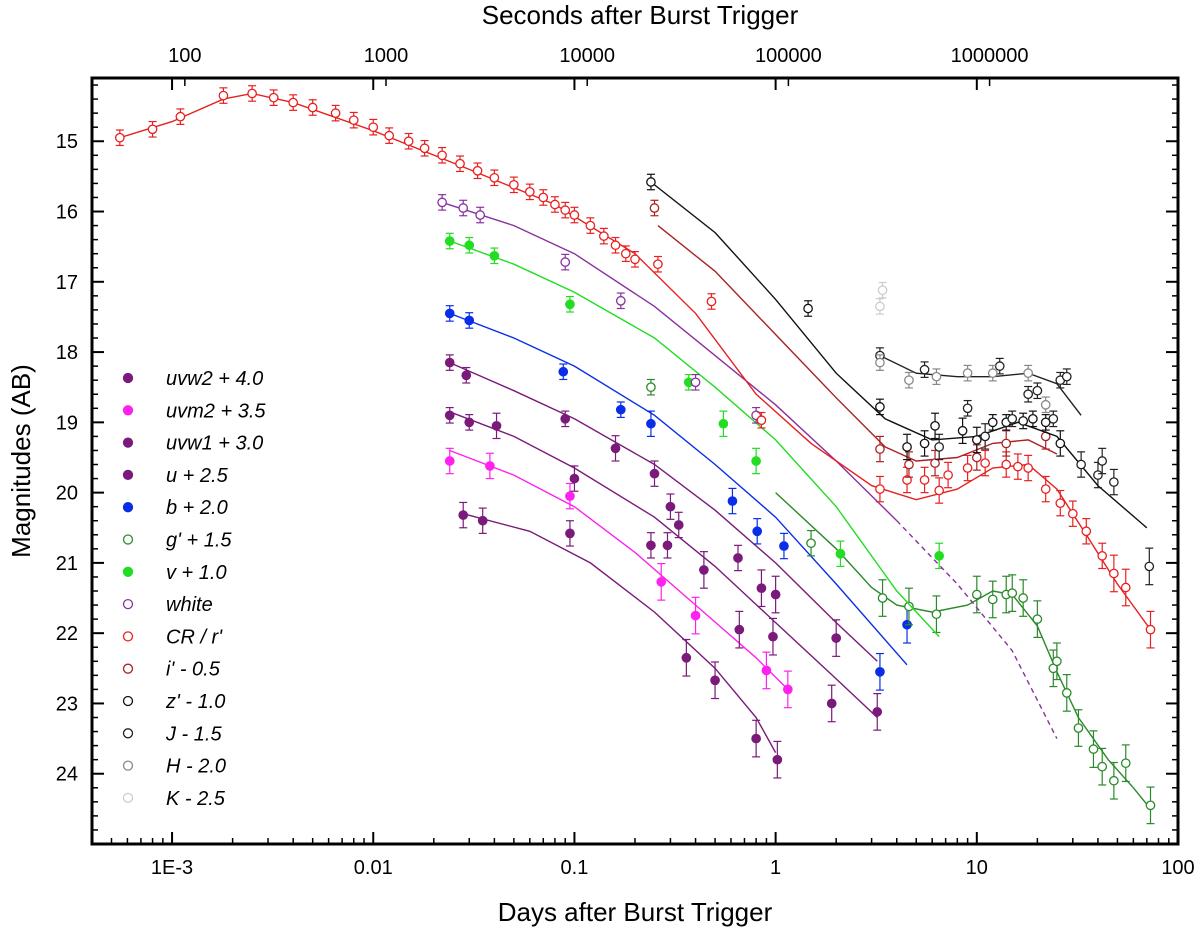 This screenshot has height=929, width=1200. What do you see at coordinates (775, 868) in the screenshot?
I see `x-tick-label: 1` at bounding box center [775, 868].